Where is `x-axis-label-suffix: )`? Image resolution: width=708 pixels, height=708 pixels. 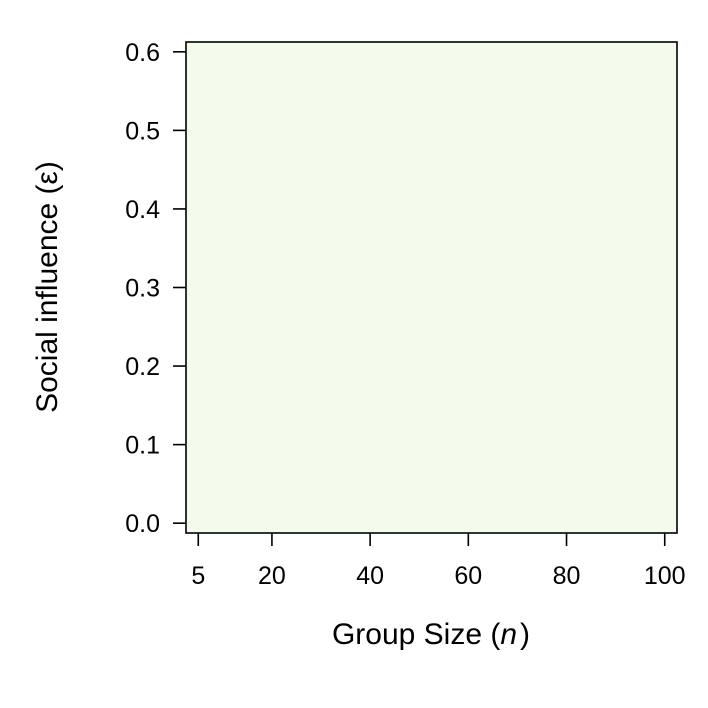
x-axis-label-suffix: ) is located at coordinates (525, 634).